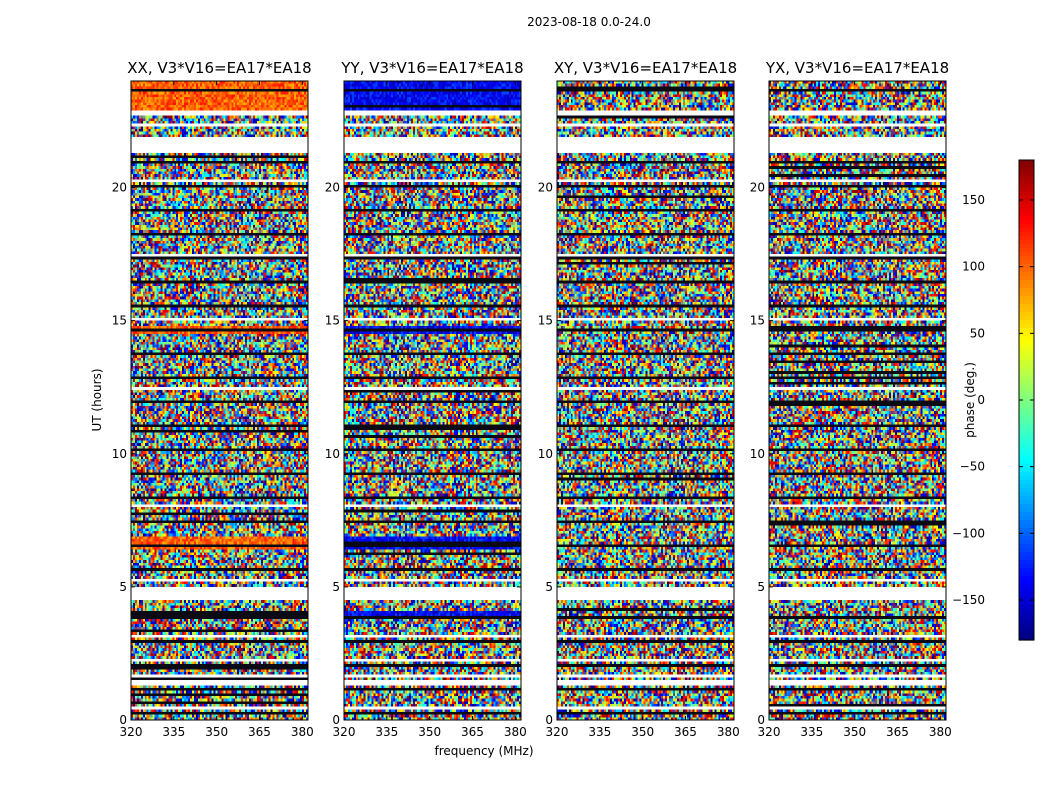 Image resolution: width=1050 pixels, height=800 pixels. Describe the element at coordinates (973, 200) in the screenshot. I see `colorbar-tick-label: 150` at that location.